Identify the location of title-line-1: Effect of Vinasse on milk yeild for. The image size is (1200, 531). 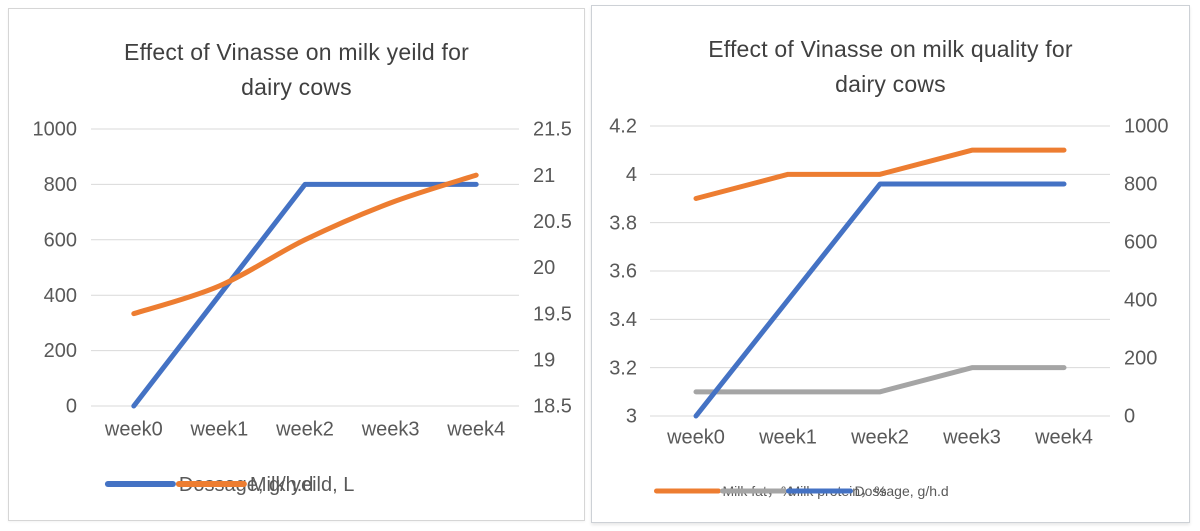
(296, 52).